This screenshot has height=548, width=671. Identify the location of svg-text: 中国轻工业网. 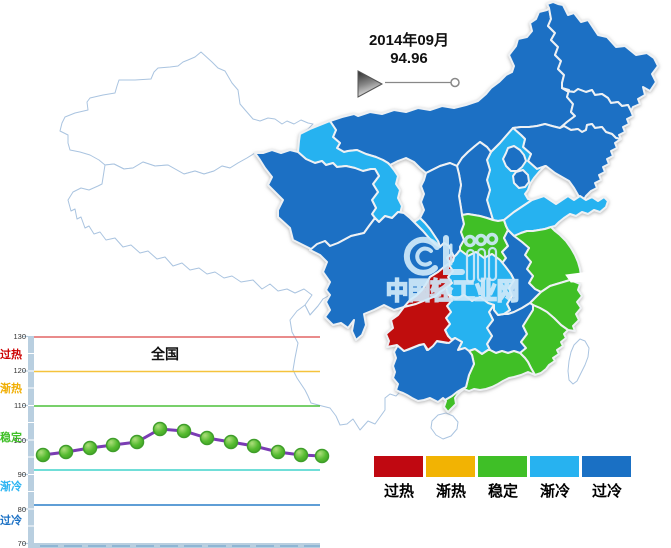
(452, 291).